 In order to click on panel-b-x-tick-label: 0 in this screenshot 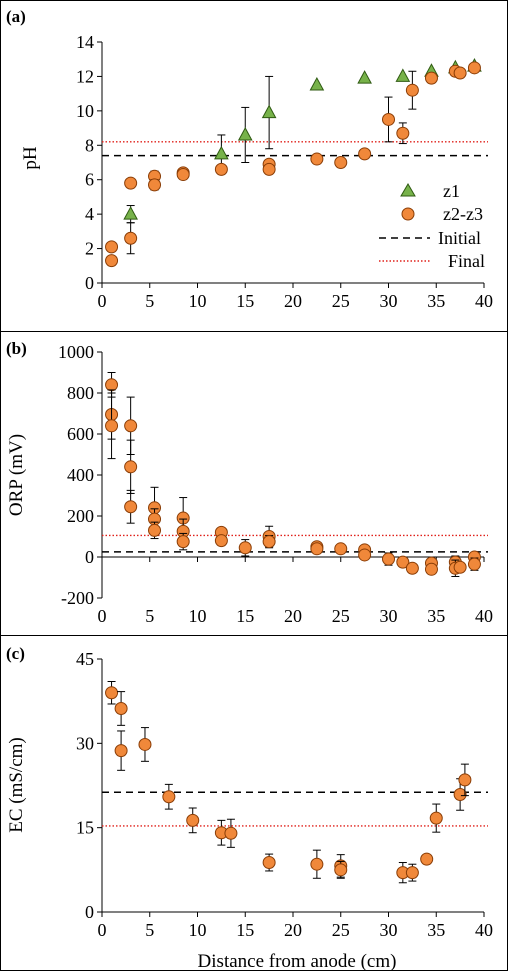, I will do `click(102, 616)`.